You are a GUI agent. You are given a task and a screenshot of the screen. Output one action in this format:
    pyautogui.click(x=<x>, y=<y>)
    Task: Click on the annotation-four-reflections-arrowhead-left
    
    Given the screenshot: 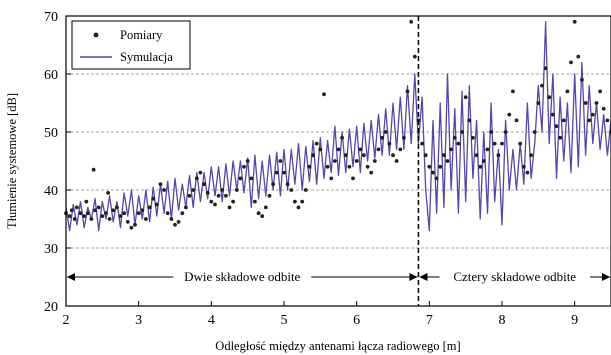 What is the action you would take?
    pyautogui.click(x=423, y=277)
    